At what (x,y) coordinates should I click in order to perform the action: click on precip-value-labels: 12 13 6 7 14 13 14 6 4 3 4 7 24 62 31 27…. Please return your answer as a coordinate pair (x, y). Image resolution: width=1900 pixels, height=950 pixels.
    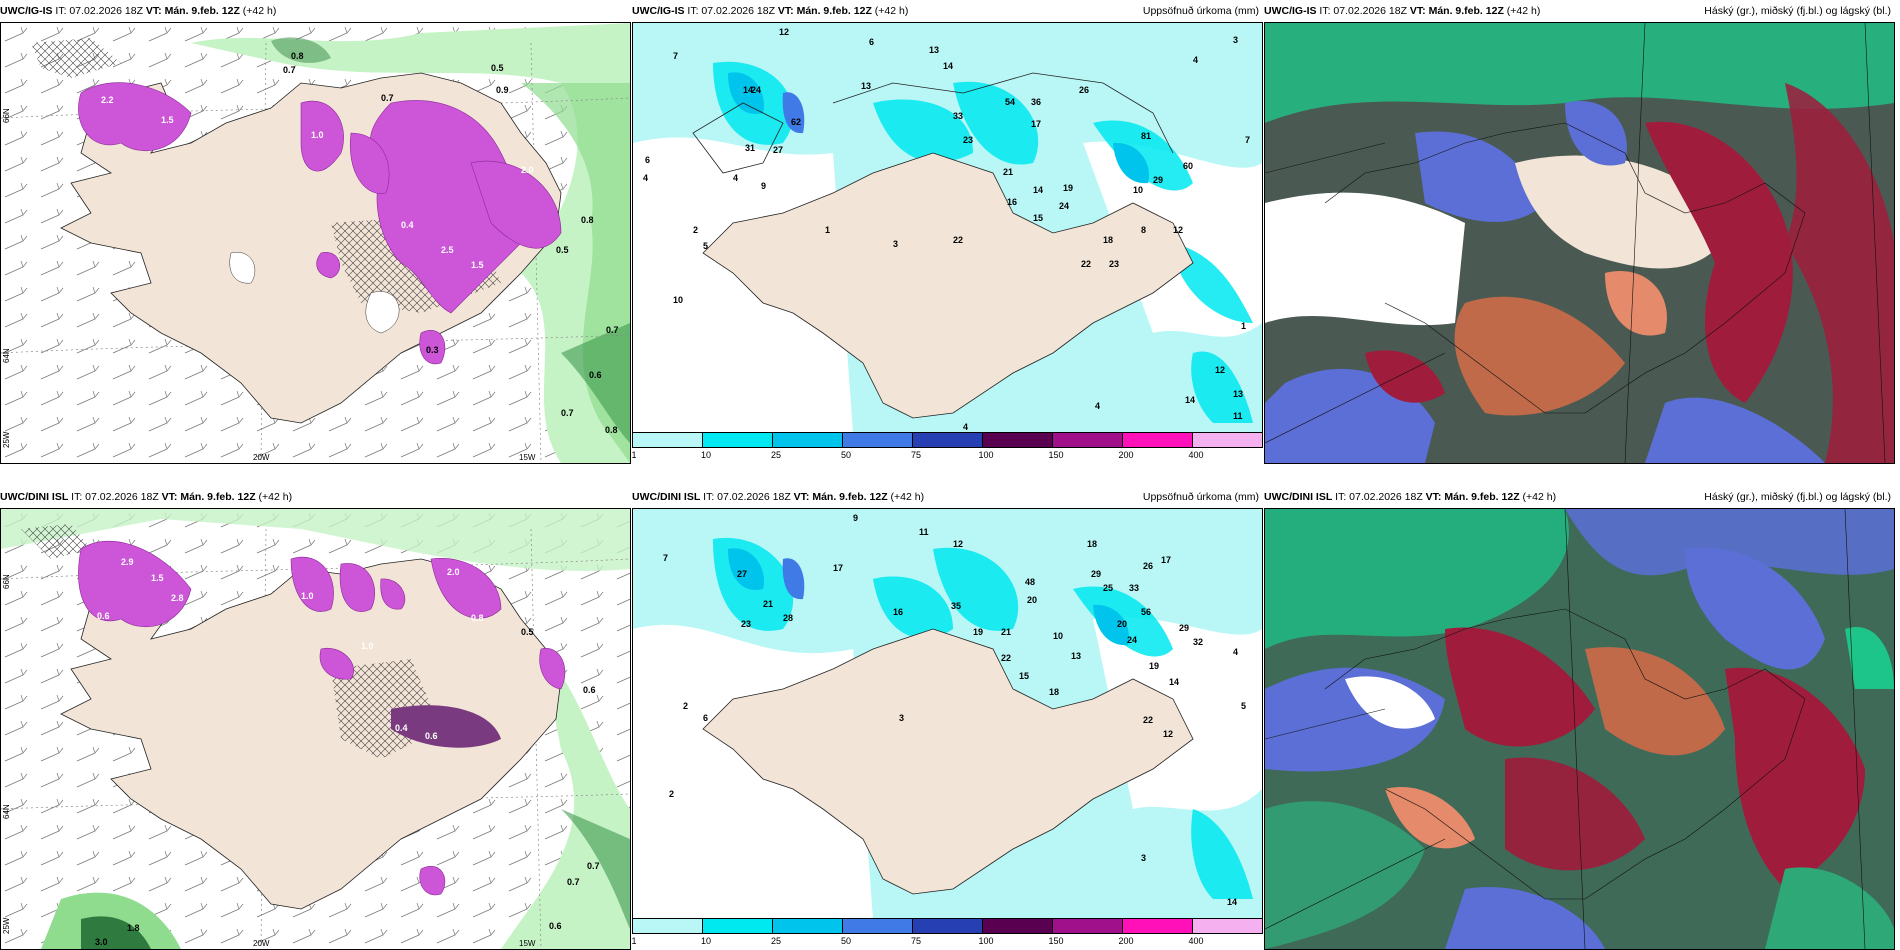
    Looking at the image, I should click on (946, 229).